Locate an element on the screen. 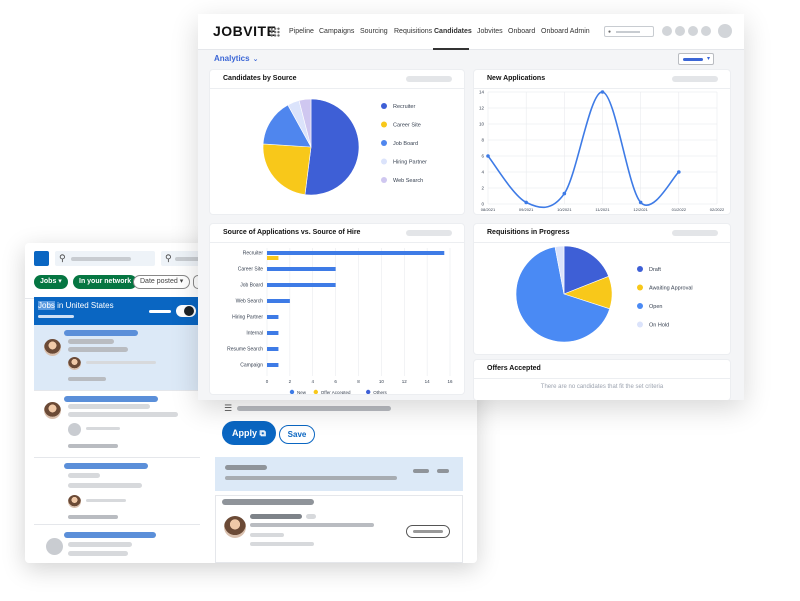 The image size is (800, 601). nav-jobvites: Jobvites is located at coordinates (490, 31).